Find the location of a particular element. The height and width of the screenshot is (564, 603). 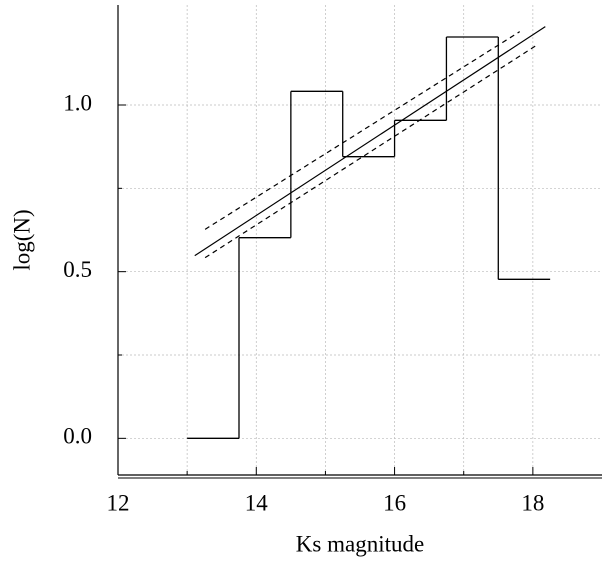

x-tick-label: 16 is located at coordinates (394, 502).